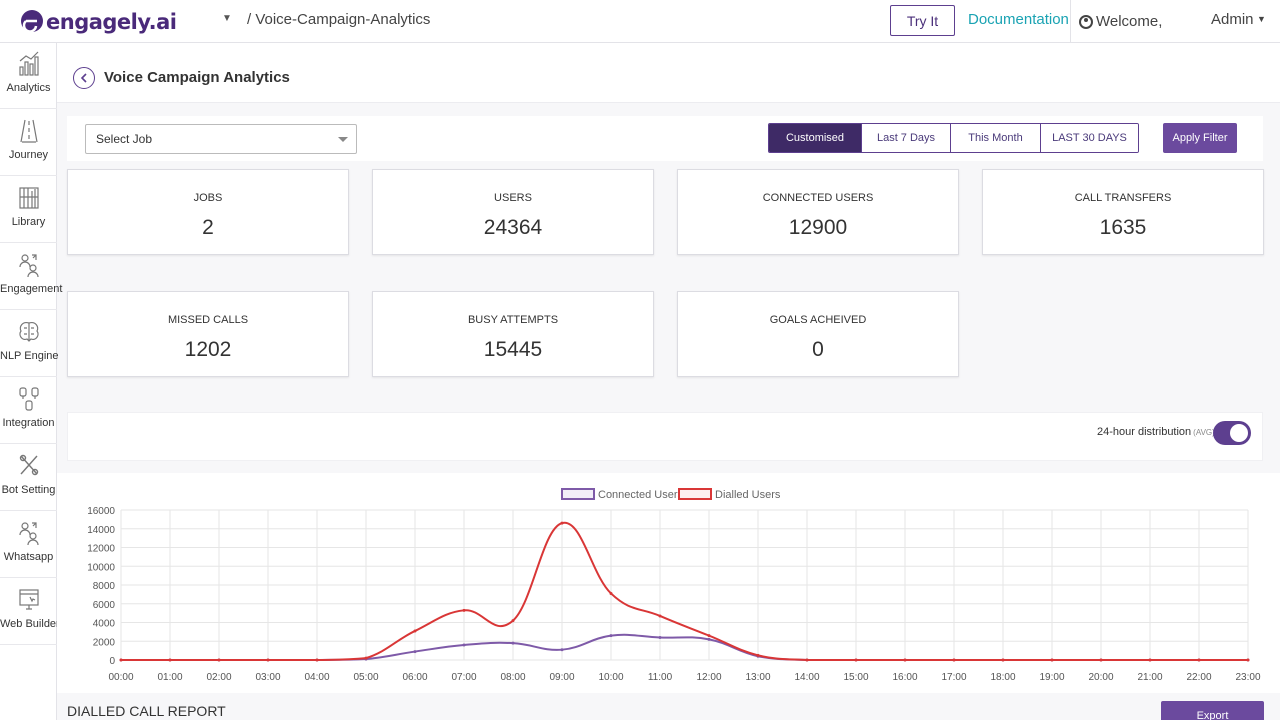 The width and height of the screenshot is (1280, 720). Describe the element at coordinates (101, 549) in the screenshot. I see `y-tick-label: 12000` at that location.